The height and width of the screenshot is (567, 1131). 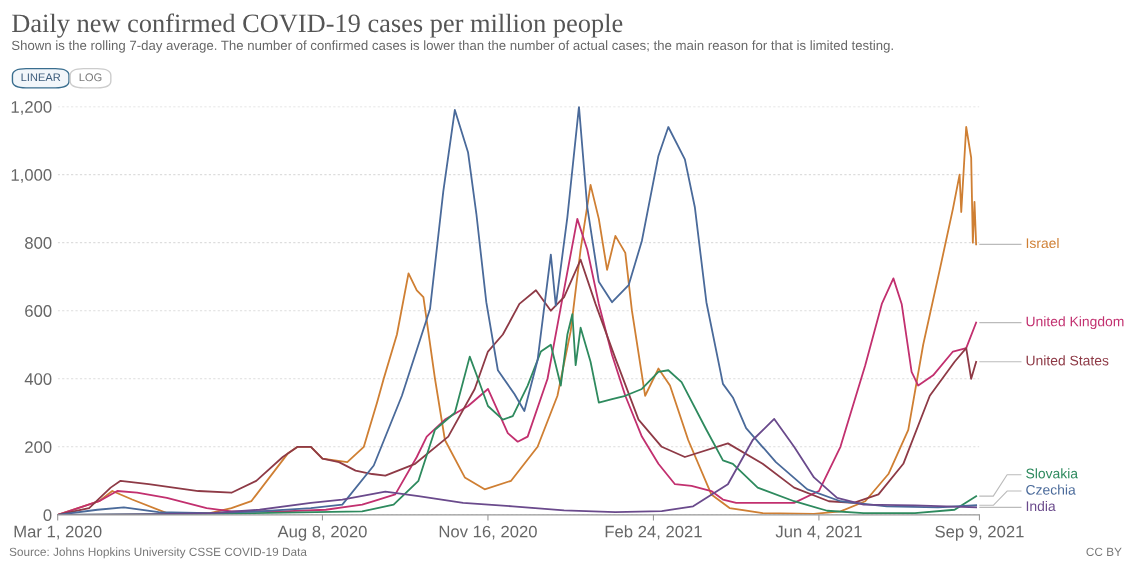 I want to click on chart-subtitle: Shown is the rolling 7-day average. The number of confirmed cases is lower than the number of actual cases; the main reason for that is limited testing., so click(x=452, y=46).